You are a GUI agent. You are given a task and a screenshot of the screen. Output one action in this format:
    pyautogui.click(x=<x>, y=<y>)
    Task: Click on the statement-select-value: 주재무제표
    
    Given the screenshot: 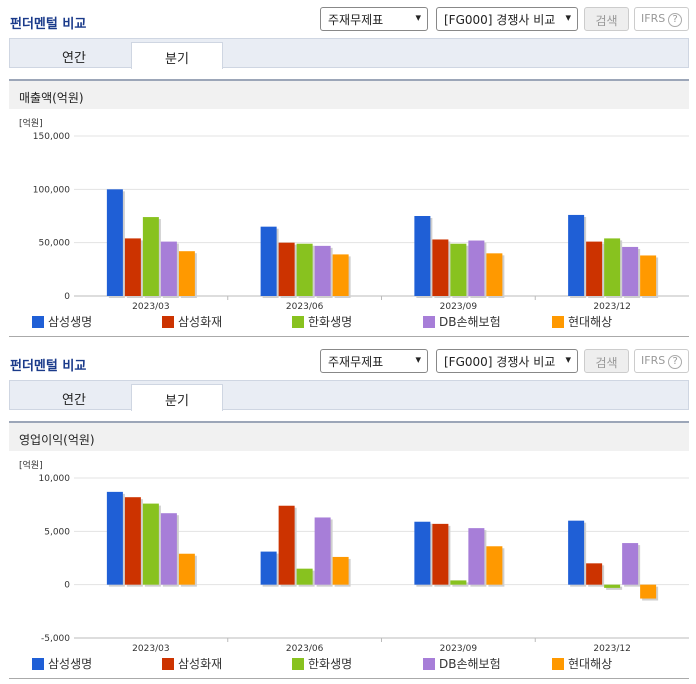 What is the action you would take?
    pyautogui.click(x=356, y=362)
    